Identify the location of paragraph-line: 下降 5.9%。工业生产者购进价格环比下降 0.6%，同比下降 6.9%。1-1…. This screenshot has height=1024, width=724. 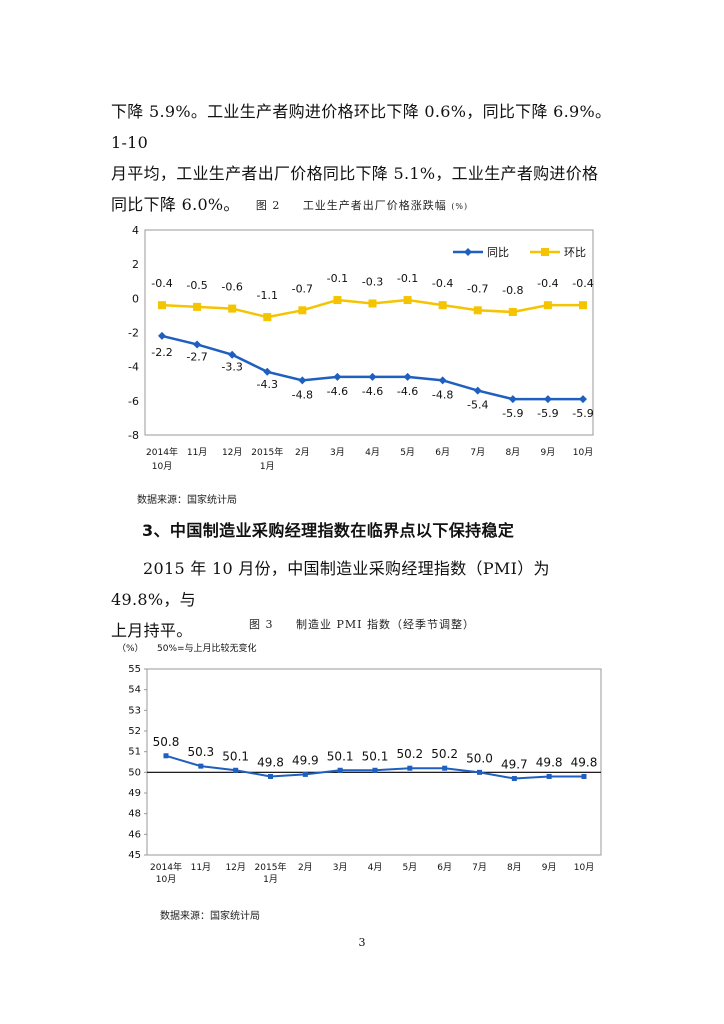
(361, 127).